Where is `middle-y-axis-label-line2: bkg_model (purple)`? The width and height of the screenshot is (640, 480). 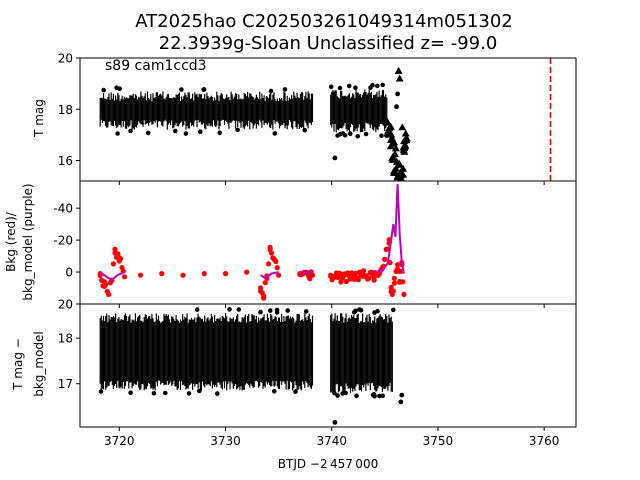 middle-y-axis-label-line2: bkg_model (purple) is located at coordinates (28, 241).